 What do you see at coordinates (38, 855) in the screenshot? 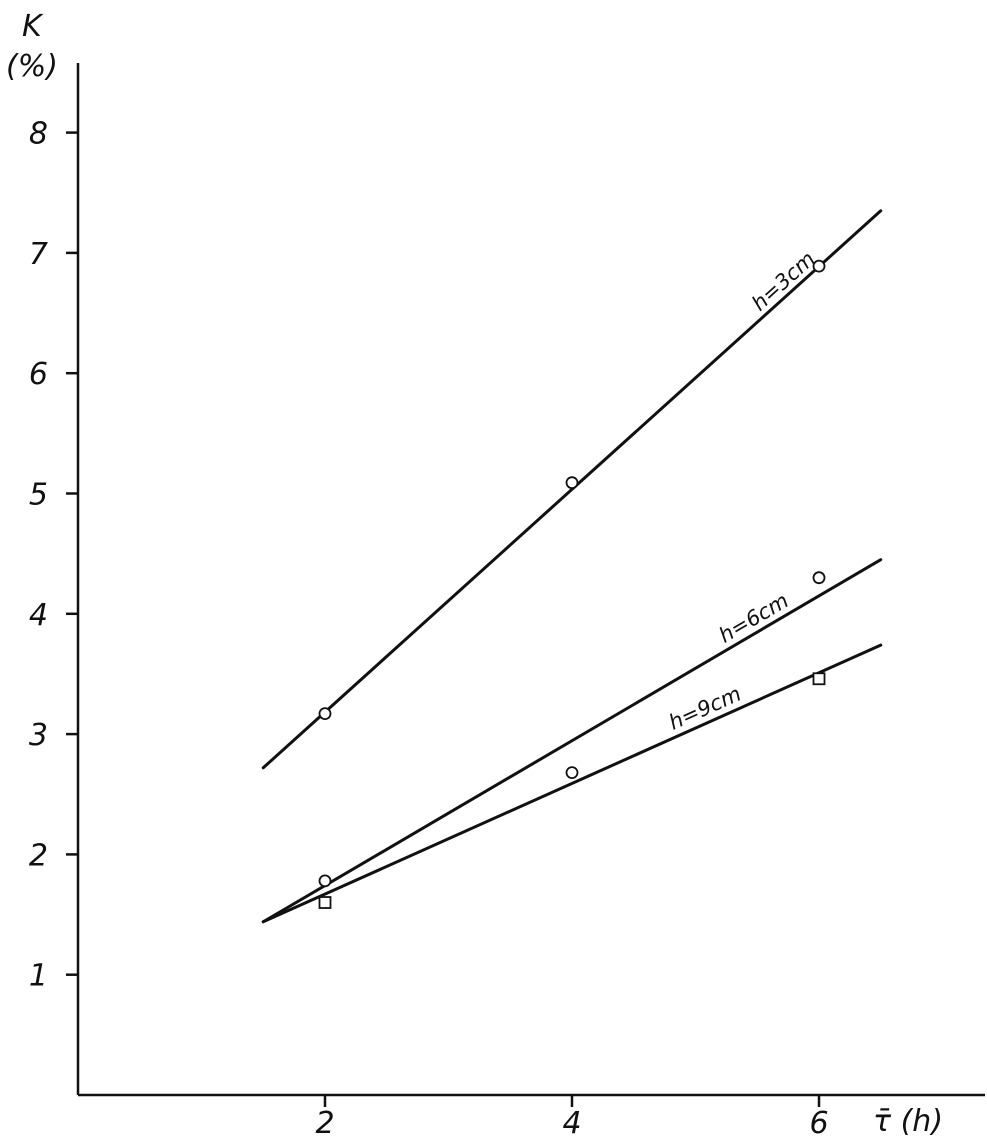
I see `y-tick-label: 2` at bounding box center [38, 855].